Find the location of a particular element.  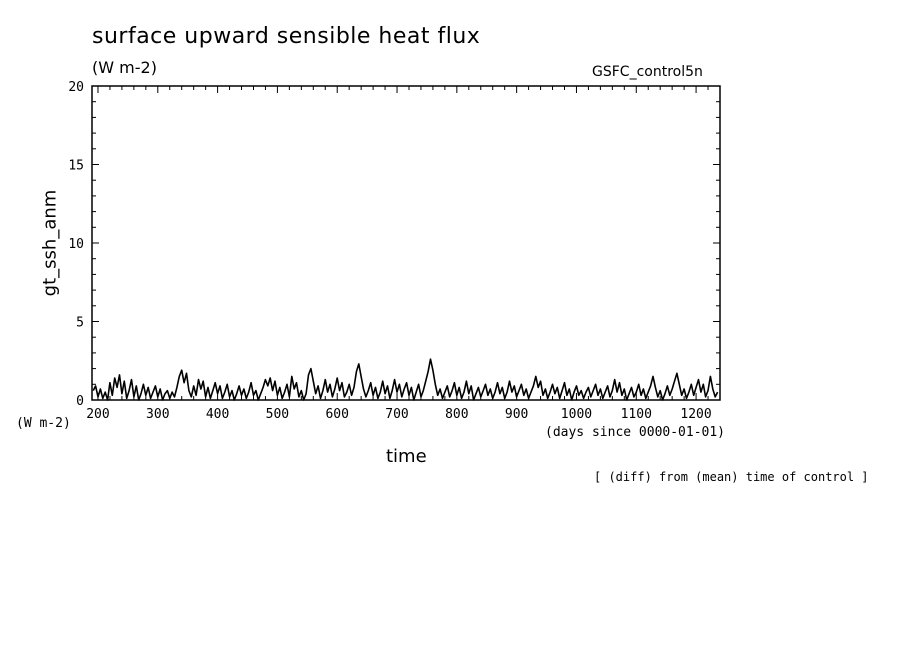

x-unit-label: (days since 0000-01-01) is located at coordinates (635, 432).